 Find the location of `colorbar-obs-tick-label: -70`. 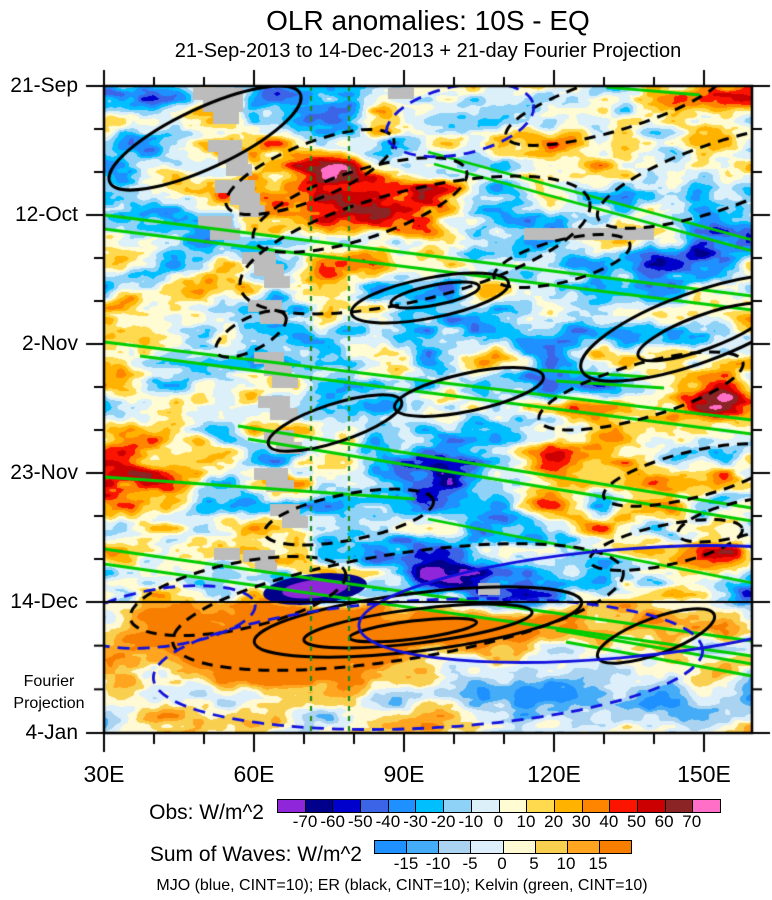

colorbar-obs-tick-label: -70 is located at coordinates (305, 821).